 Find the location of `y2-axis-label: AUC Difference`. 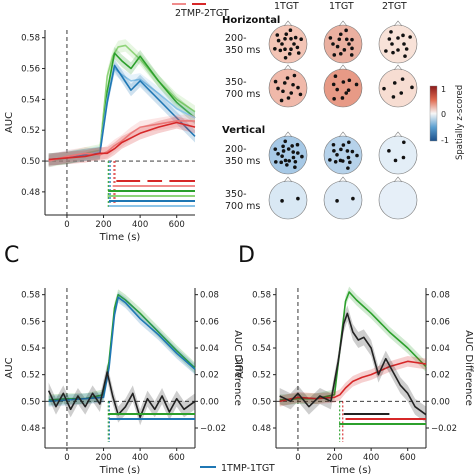

y2-axis-label: AUC Difference is located at coordinates (237, 368).